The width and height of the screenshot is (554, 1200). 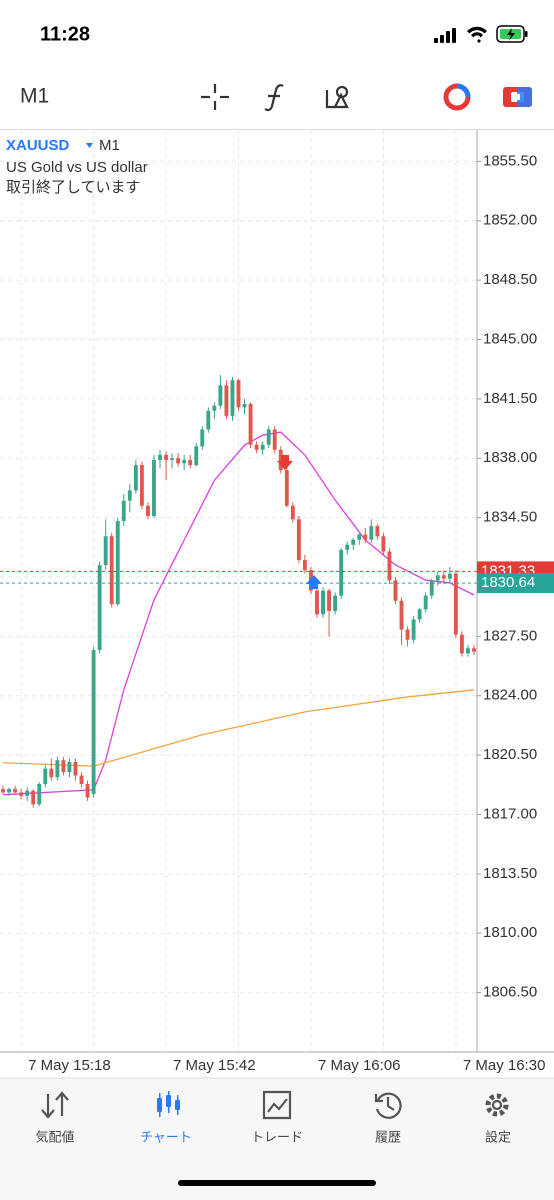 What do you see at coordinates (497, 1105) in the screenshot?
I see `settings-icon` at bounding box center [497, 1105].